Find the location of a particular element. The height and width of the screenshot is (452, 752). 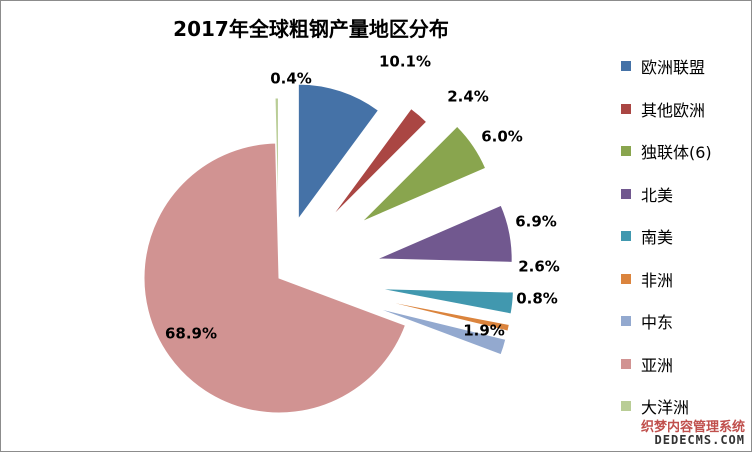

watermark: 织梦内容管理系统 DEDECMS.COM is located at coordinates (693, 434).